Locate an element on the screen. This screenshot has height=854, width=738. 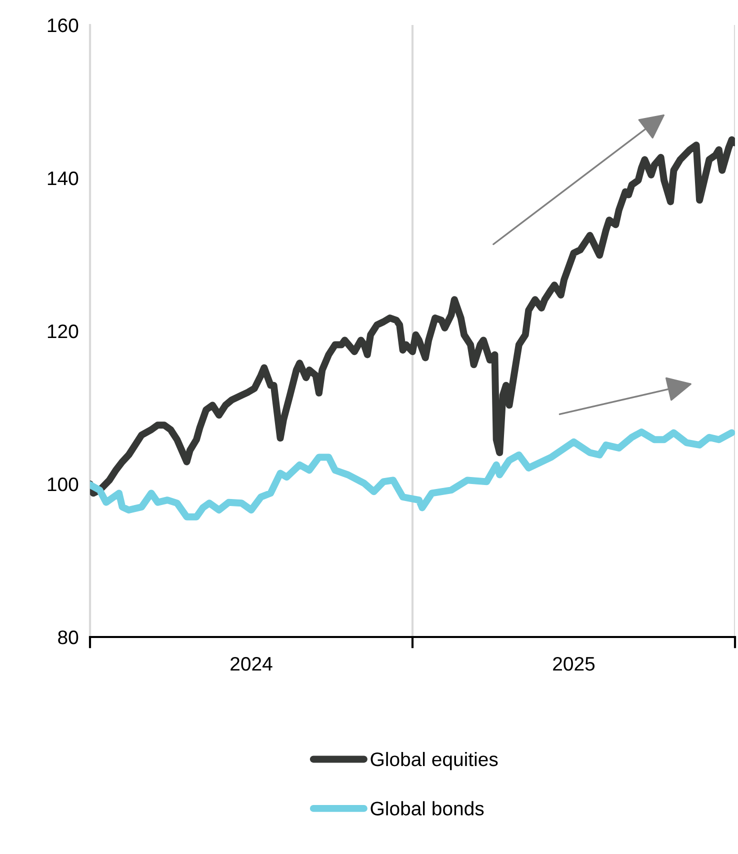
y-tick-label: 120 is located at coordinates (63, 331).